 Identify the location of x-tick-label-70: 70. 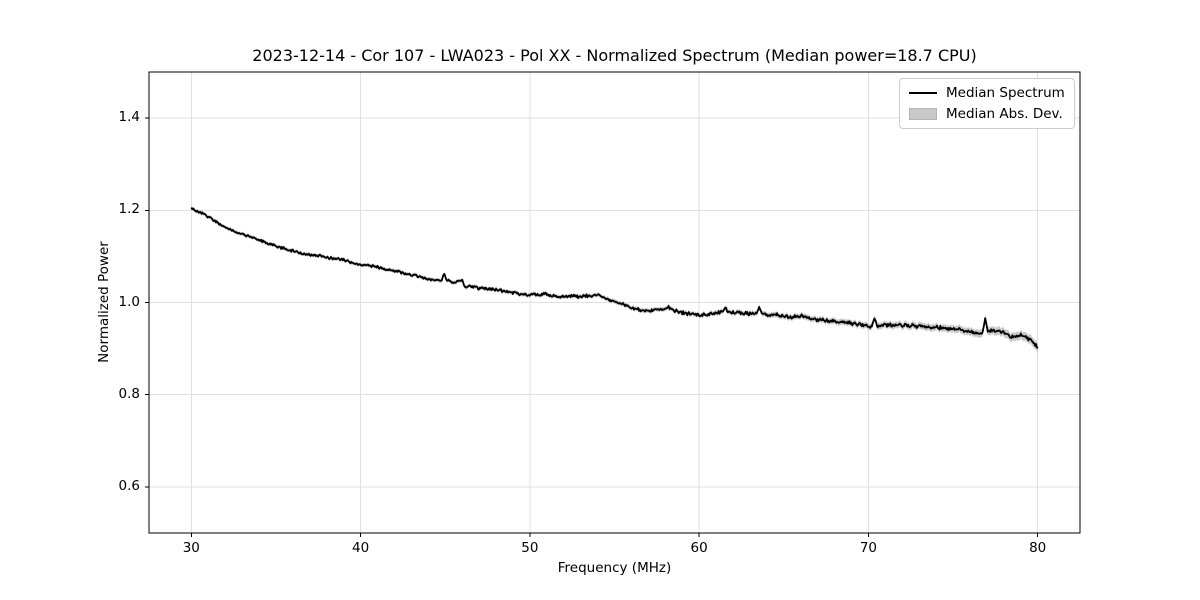
(868, 548).